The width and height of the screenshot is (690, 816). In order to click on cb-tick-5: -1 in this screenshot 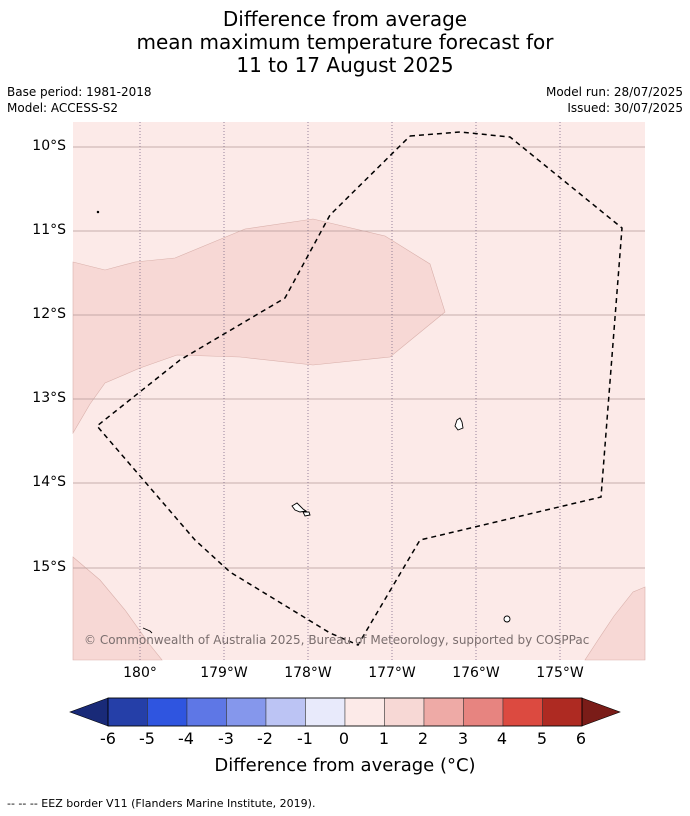, I will do `click(305, 738)`.